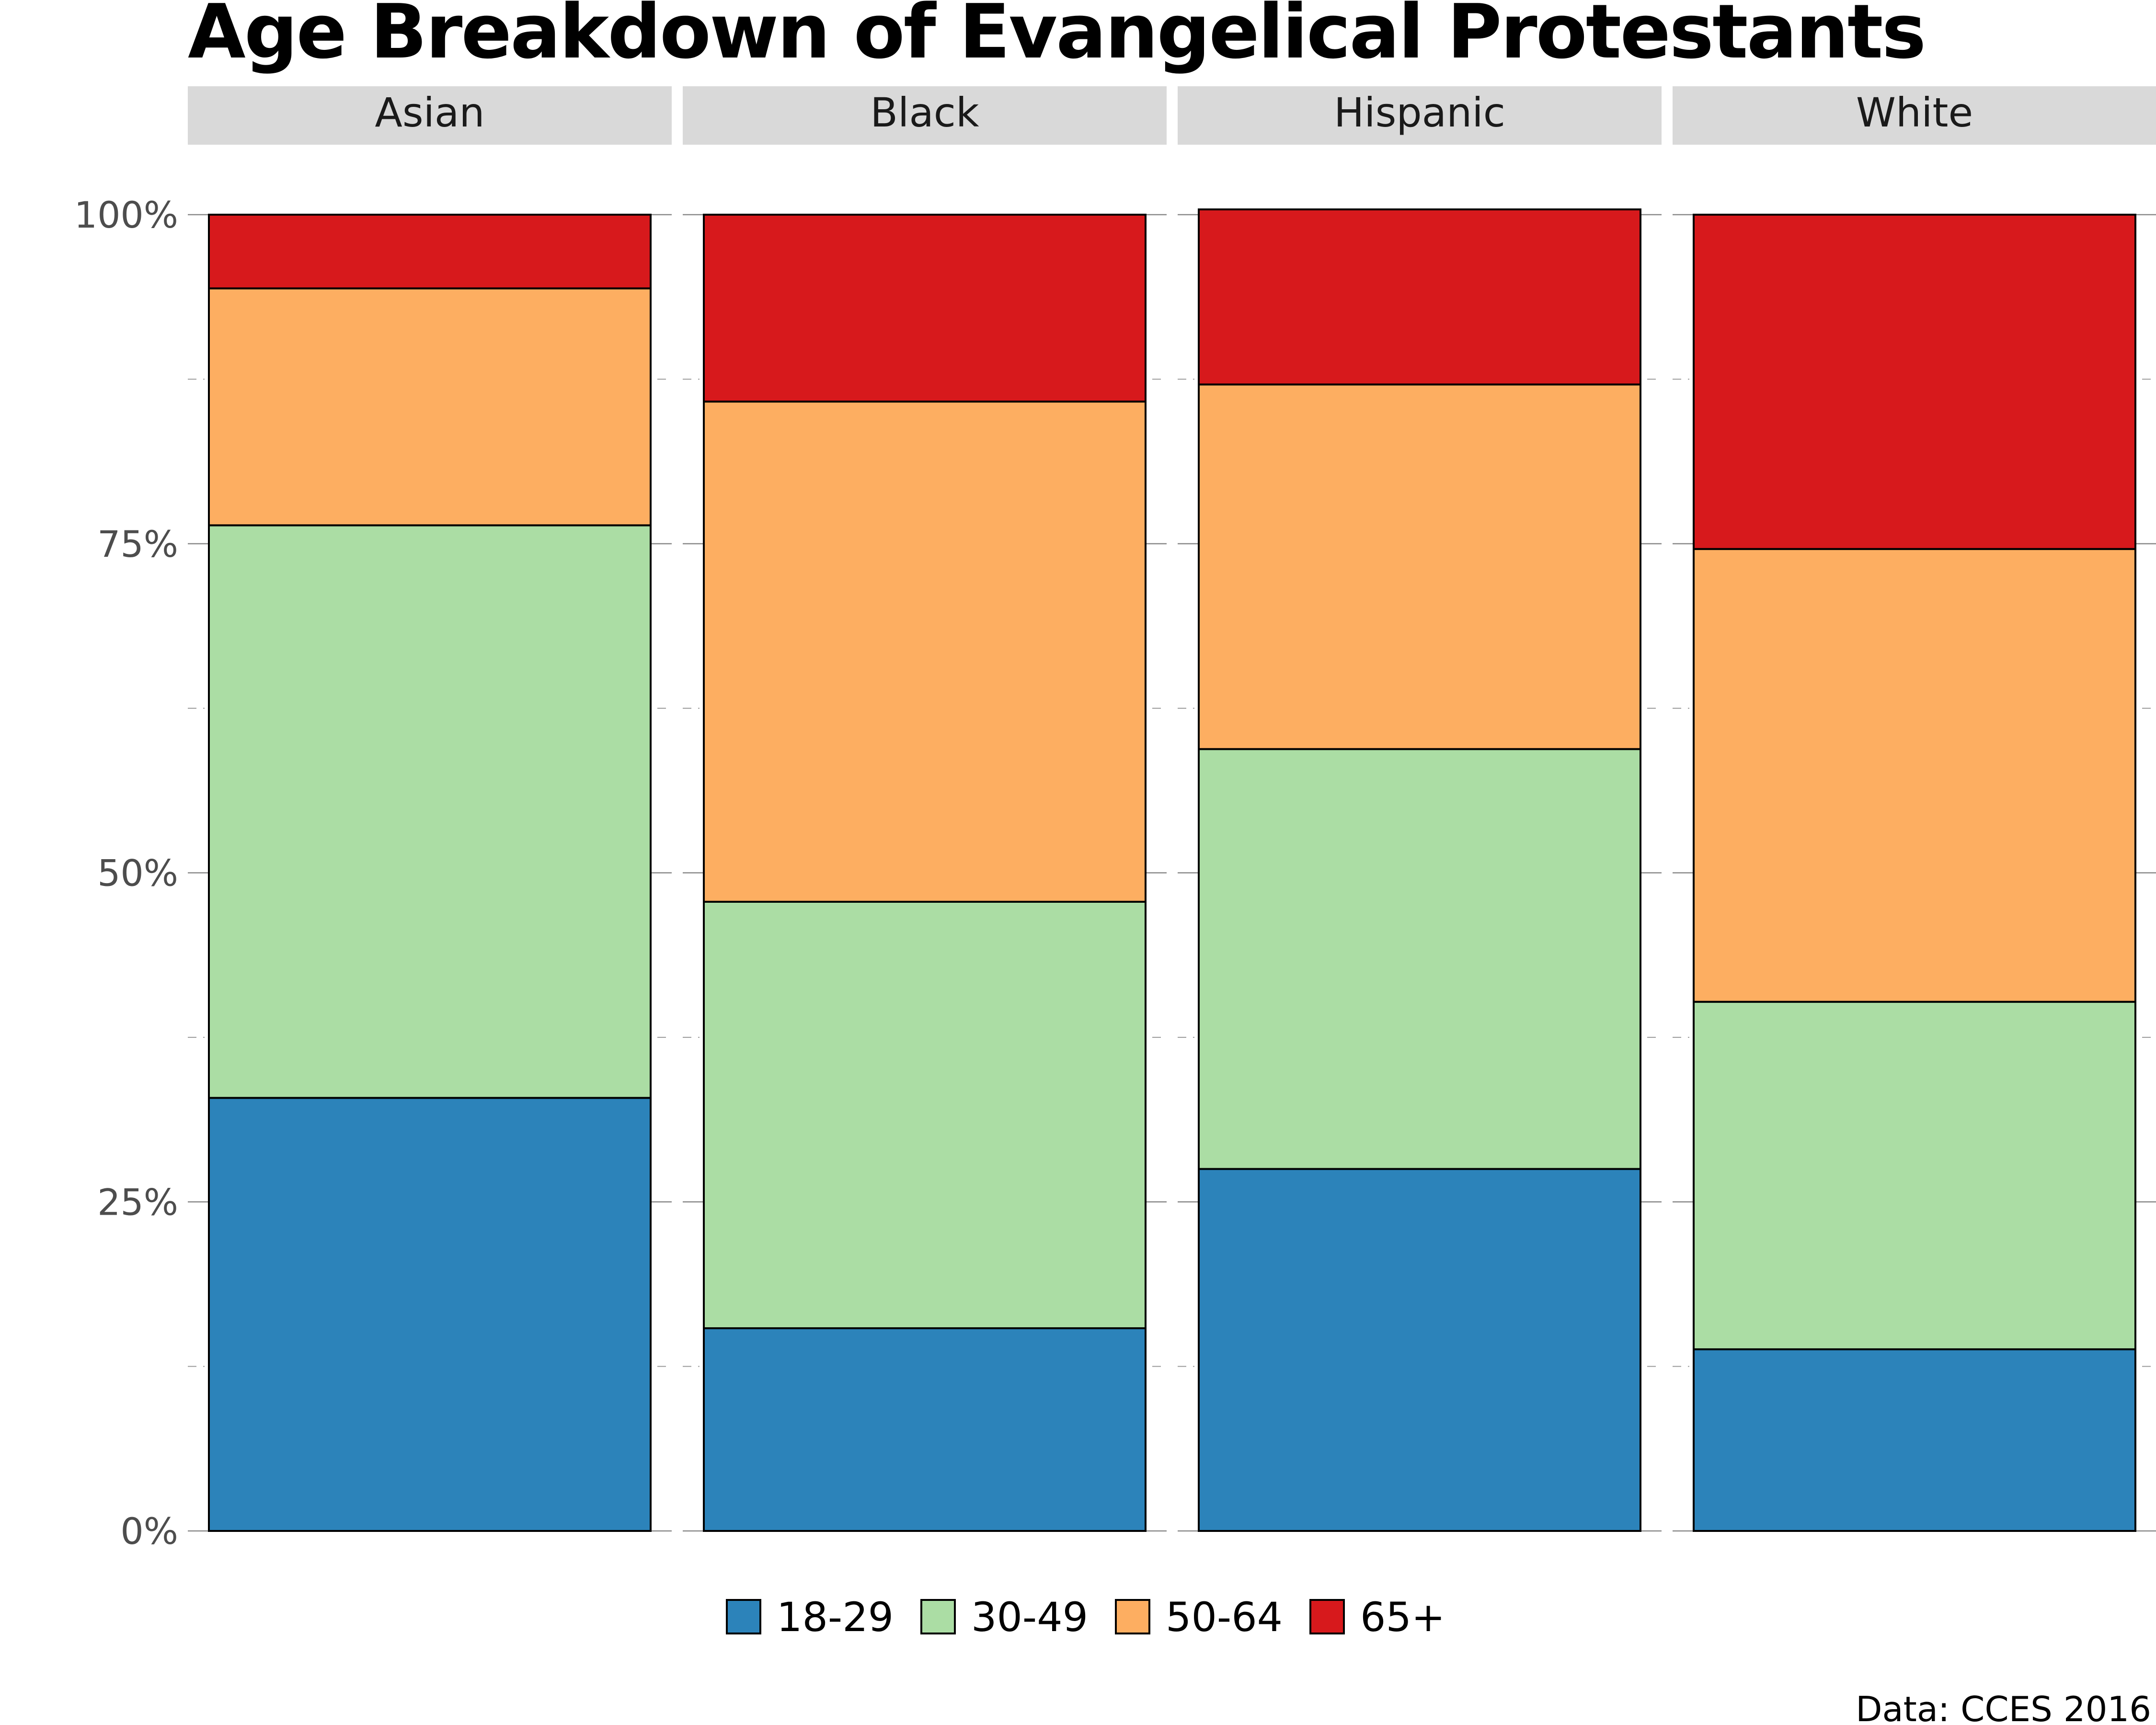 Image resolution: width=2156 pixels, height=1725 pixels. What do you see at coordinates (137, 874) in the screenshot?
I see `y-tick-label: 50%` at bounding box center [137, 874].